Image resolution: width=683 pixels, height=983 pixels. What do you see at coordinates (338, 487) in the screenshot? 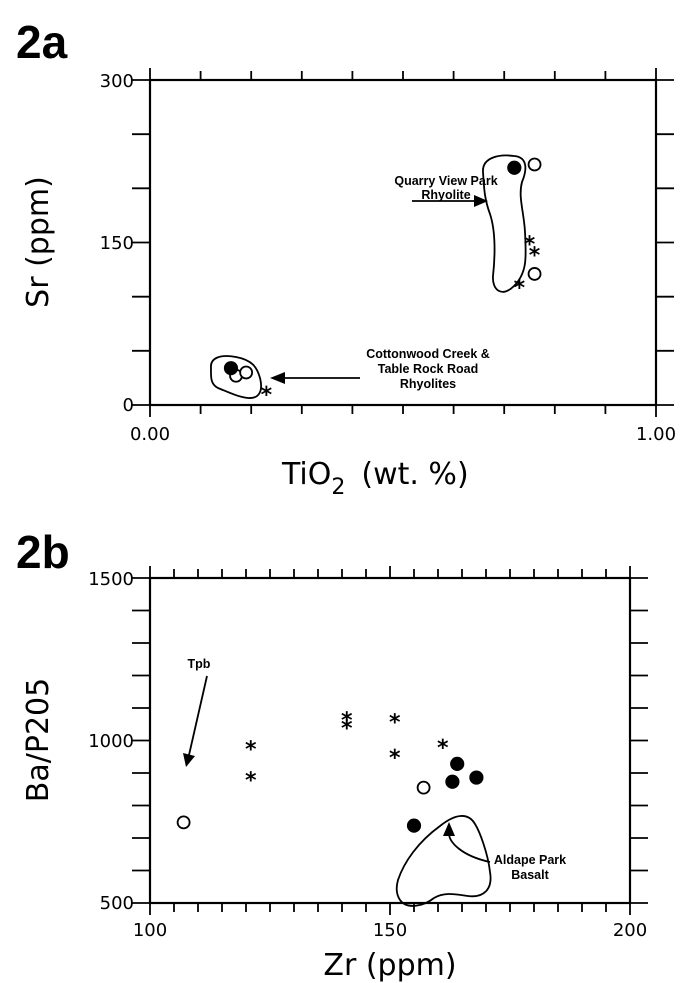
I see `x-title-subscript: 2` at bounding box center [338, 487].